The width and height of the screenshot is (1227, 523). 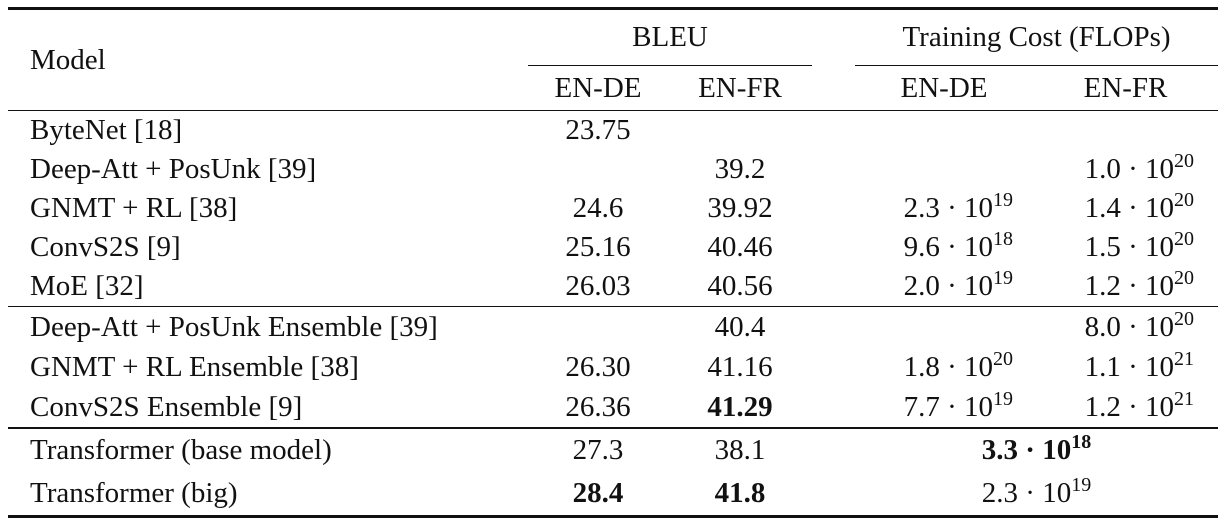 What do you see at coordinates (1036, 450) in the screenshot?
I see `flops-cell: 3.3 · 1018` at bounding box center [1036, 450].